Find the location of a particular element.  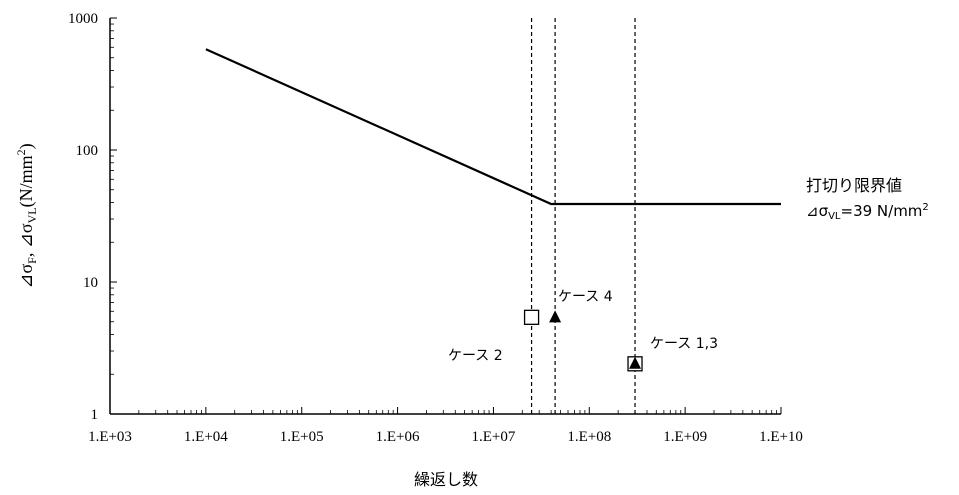

limit-title: 打切り限界値 is located at coordinates (854, 185).